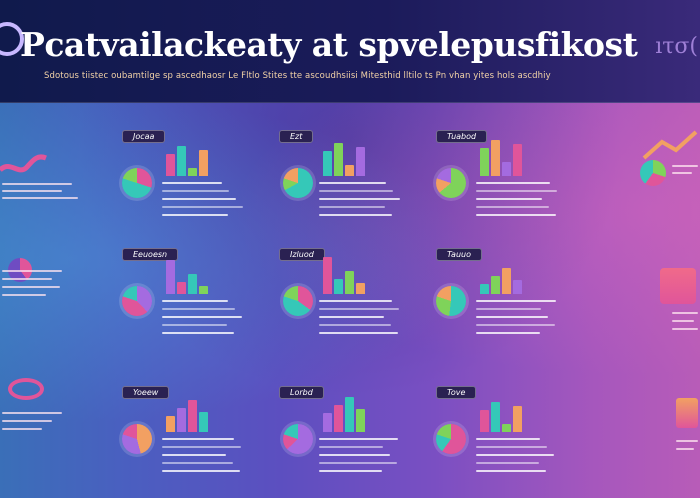  Describe the element at coordinates (676, 46) in the screenshot. I see `title-tail: ıτσ(` at that location.